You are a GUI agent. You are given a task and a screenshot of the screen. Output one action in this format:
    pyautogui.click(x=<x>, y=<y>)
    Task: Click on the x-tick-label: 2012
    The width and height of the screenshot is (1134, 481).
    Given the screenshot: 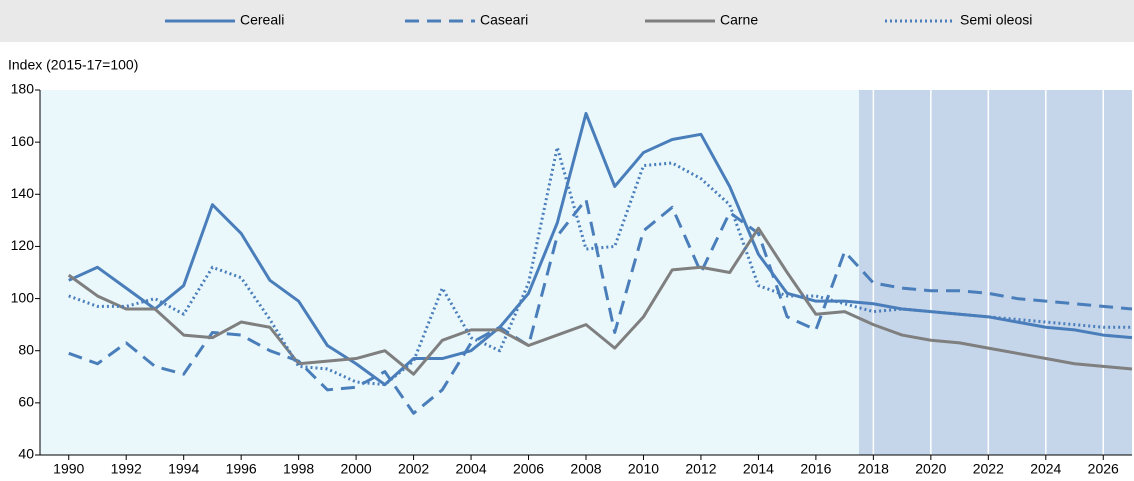 What is the action you would take?
    pyautogui.click(x=700, y=469)
    